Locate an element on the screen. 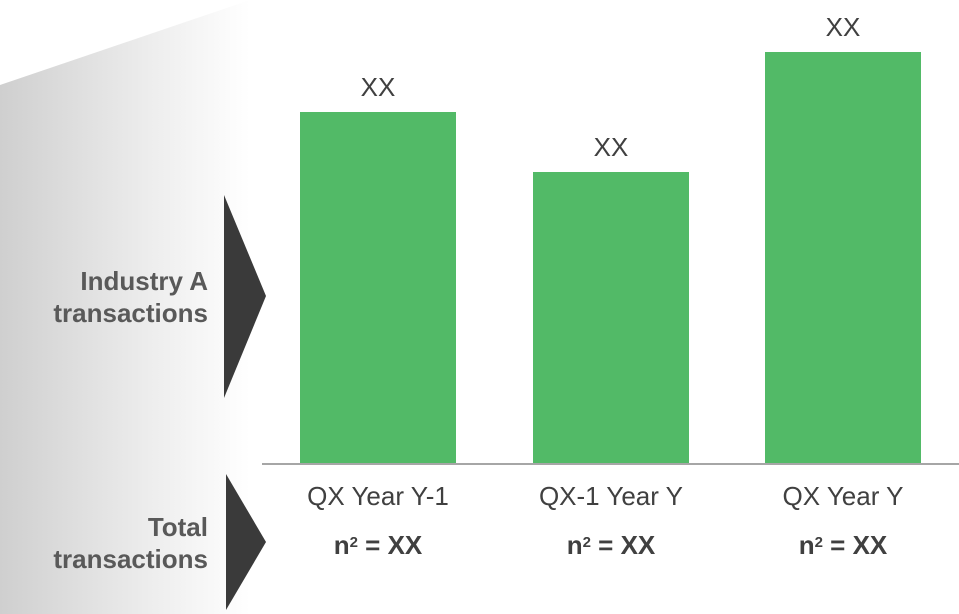 This screenshot has height=614, width=959. total-row-label: Total transactions is located at coordinates (104, 543).